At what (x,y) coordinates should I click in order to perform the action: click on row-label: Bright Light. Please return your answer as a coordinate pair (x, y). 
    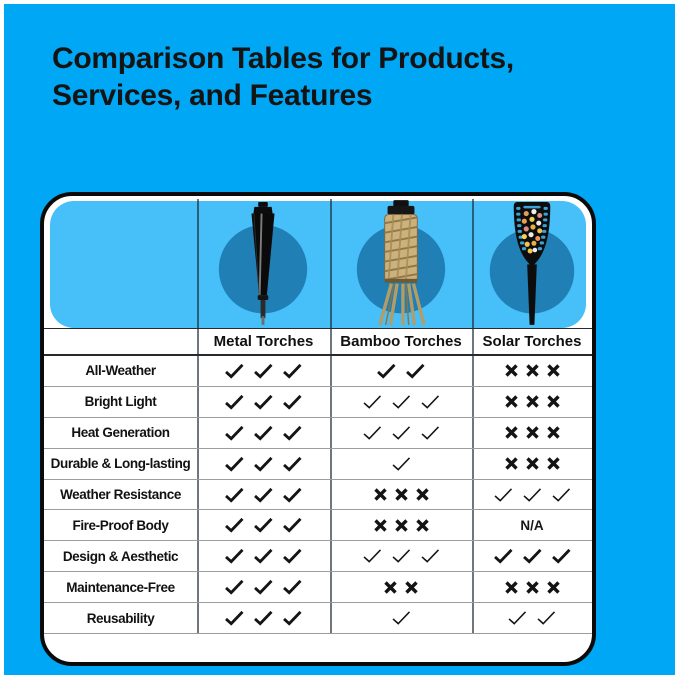
    Looking at the image, I should click on (120, 402).